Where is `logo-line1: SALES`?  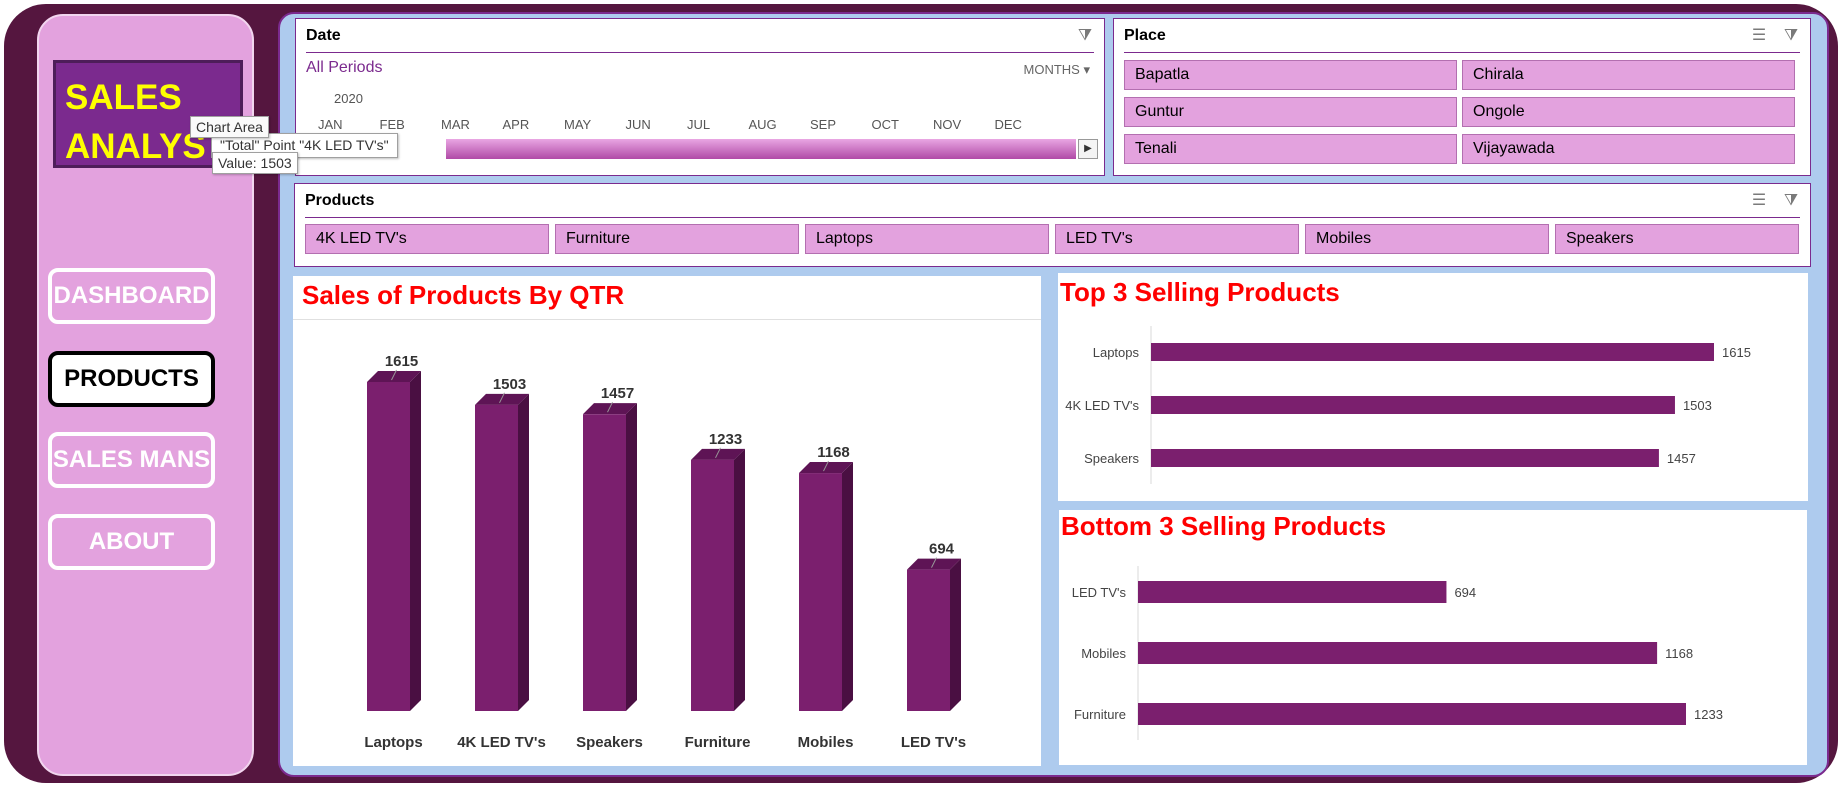 logo-line1: SALES is located at coordinates (123, 97).